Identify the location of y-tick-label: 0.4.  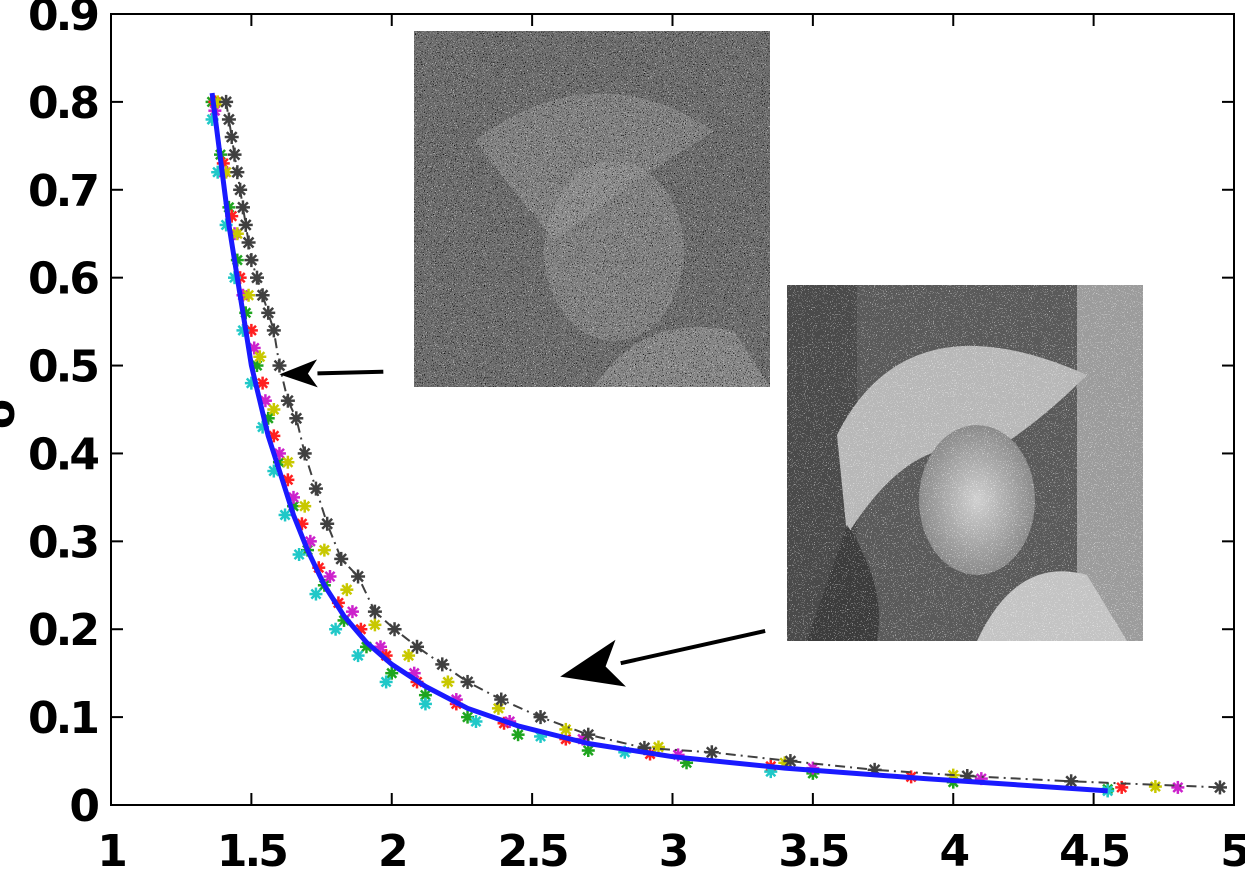
(63, 454).